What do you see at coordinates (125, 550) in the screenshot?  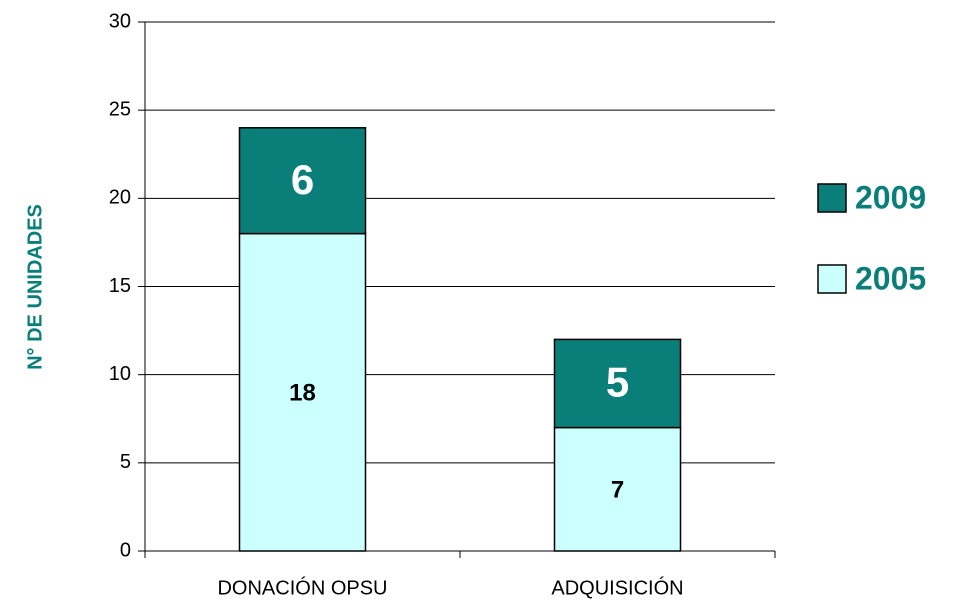 I see `y-tick-label: 0` at bounding box center [125, 550].